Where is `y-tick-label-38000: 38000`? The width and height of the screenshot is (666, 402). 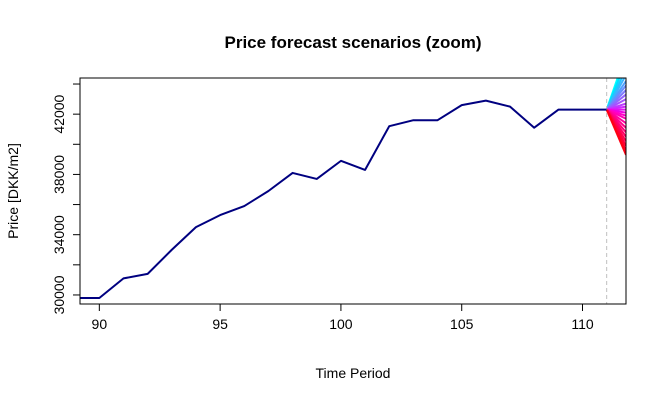 y-tick-label-38000: 38000 is located at coordinates (59, 174).